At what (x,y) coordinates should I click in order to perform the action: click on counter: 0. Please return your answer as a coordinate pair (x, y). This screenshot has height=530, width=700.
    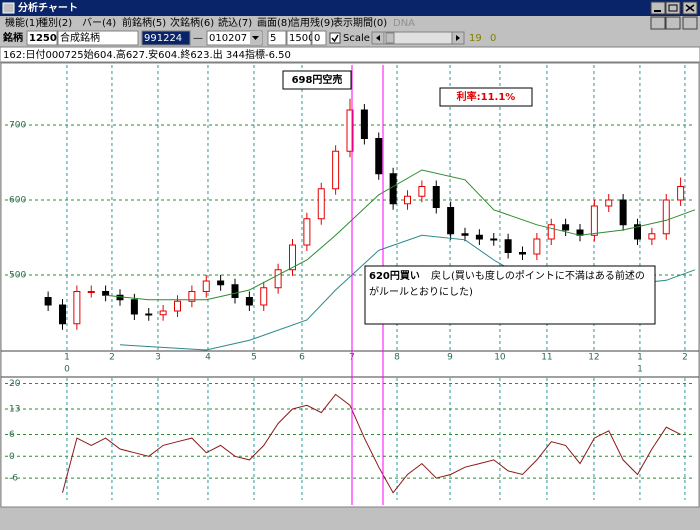
    Looking at the image, I should click on (493, 38).